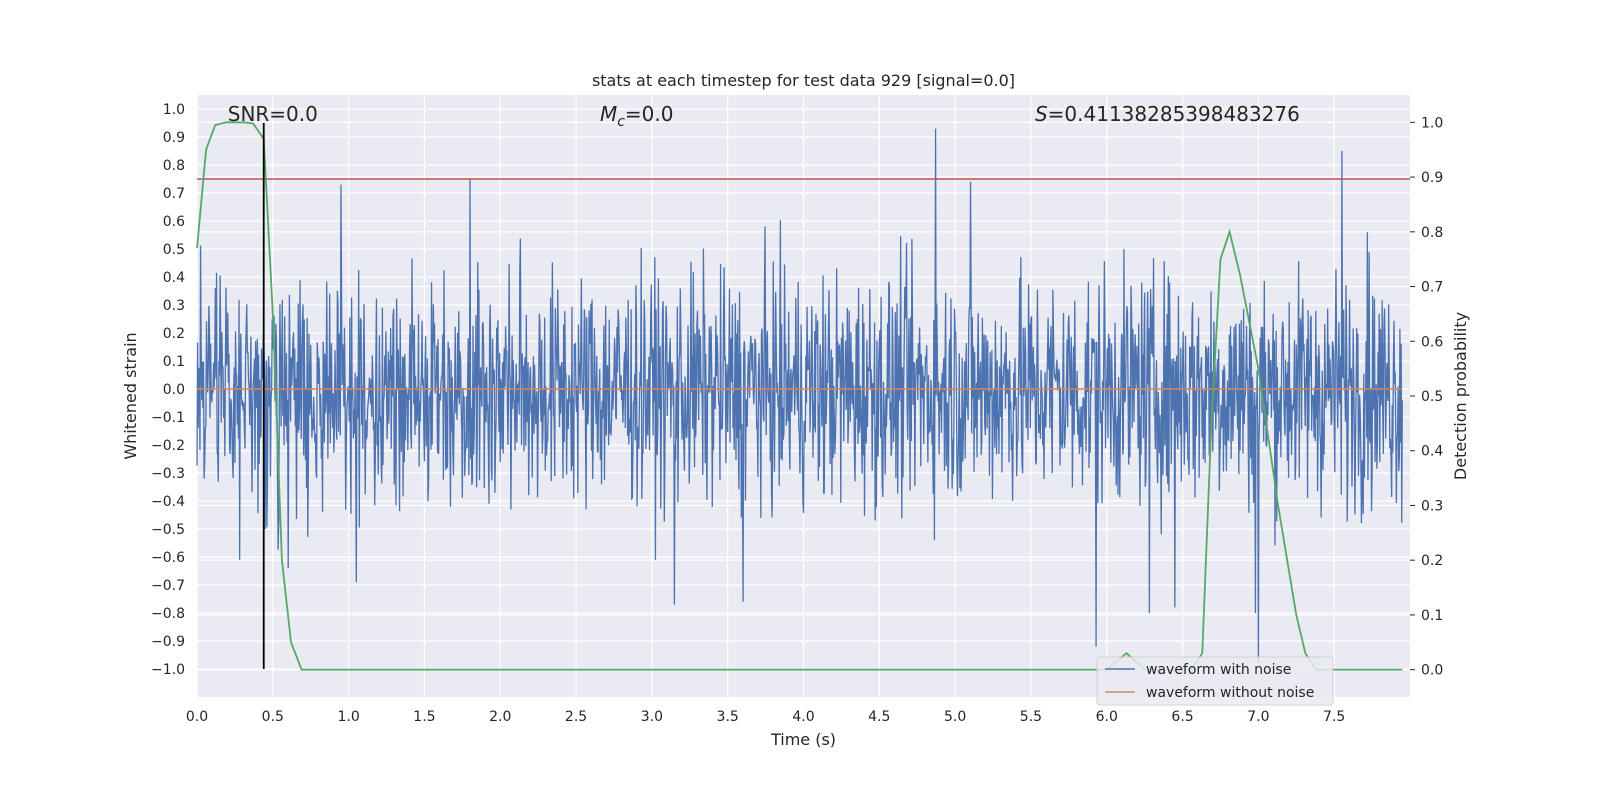 Image resolution: width=1600 pixels, height=800 pixels. Describe the element at coordinates (348, 717) in the screenshot. I see `x-tick-label: 1.0` at that location.